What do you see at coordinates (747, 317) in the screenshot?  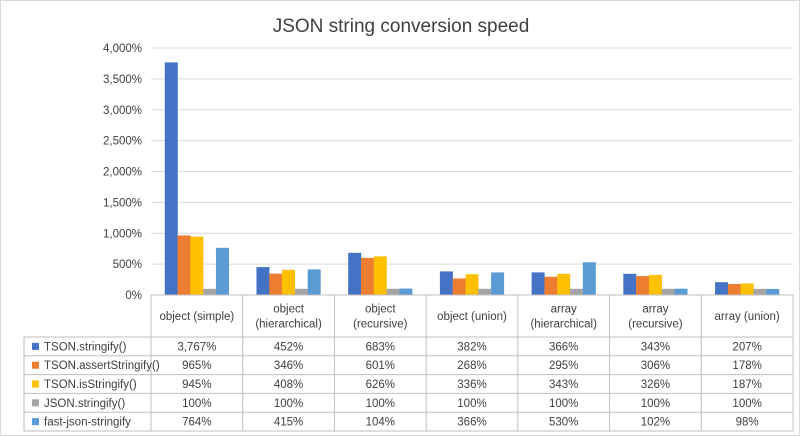 I see `category-label: array (union)` at bounding box center [747, 317].